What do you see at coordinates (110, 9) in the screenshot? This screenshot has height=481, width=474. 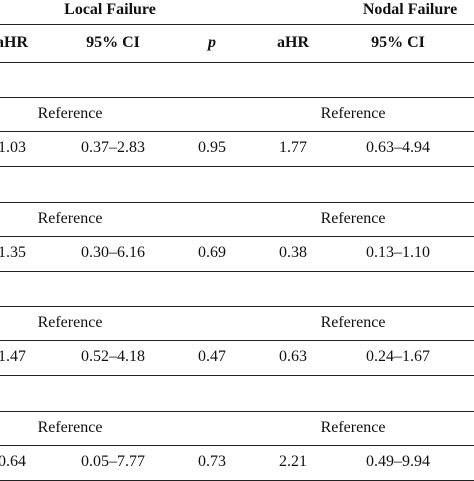 I see `group-header: Local Failure` at bounding box center [110, 9].